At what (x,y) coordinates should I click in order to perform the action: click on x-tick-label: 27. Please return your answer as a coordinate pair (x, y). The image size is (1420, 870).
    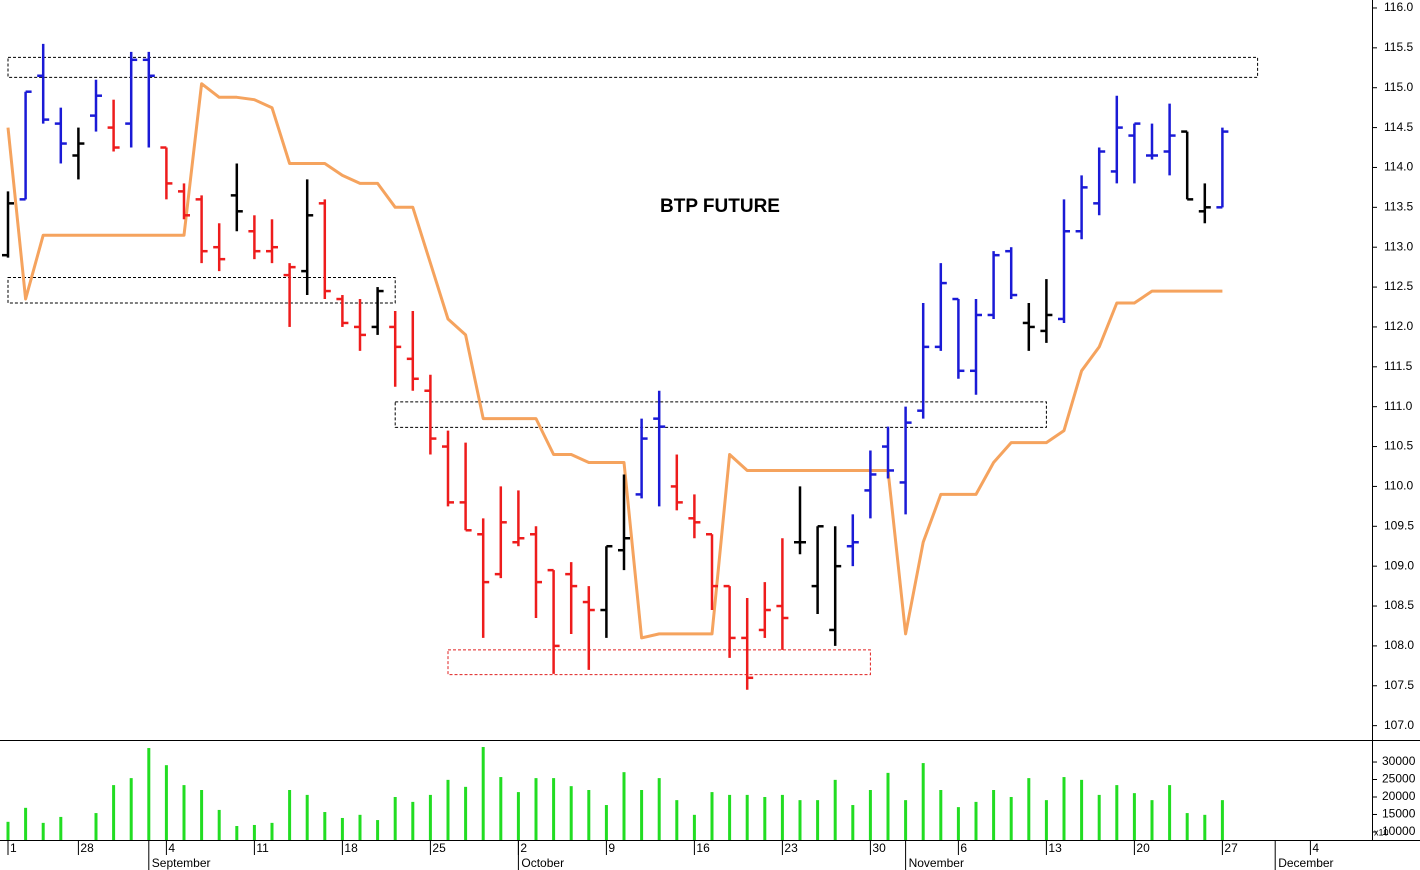
    Looking at the image, I should click on (1231, 848).